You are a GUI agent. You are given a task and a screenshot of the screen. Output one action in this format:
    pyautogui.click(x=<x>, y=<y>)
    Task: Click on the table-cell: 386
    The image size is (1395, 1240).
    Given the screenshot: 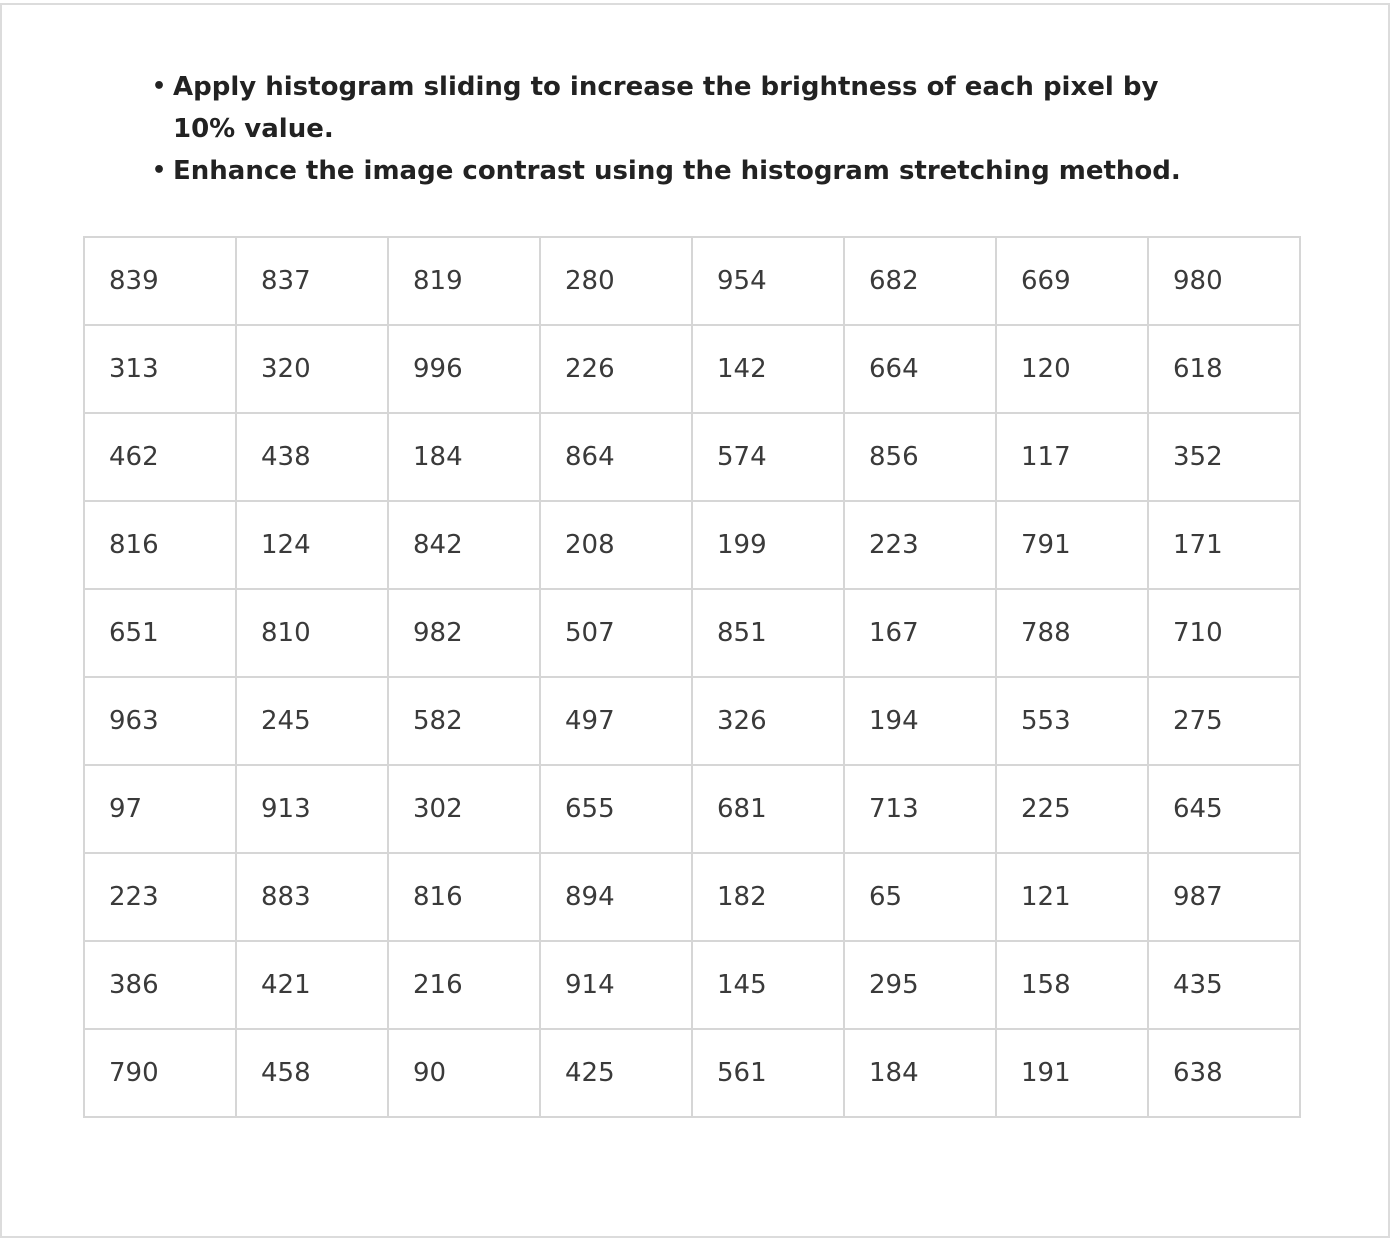 What is the action you would take?
    pyautogui.click(x=160, y=985)
    